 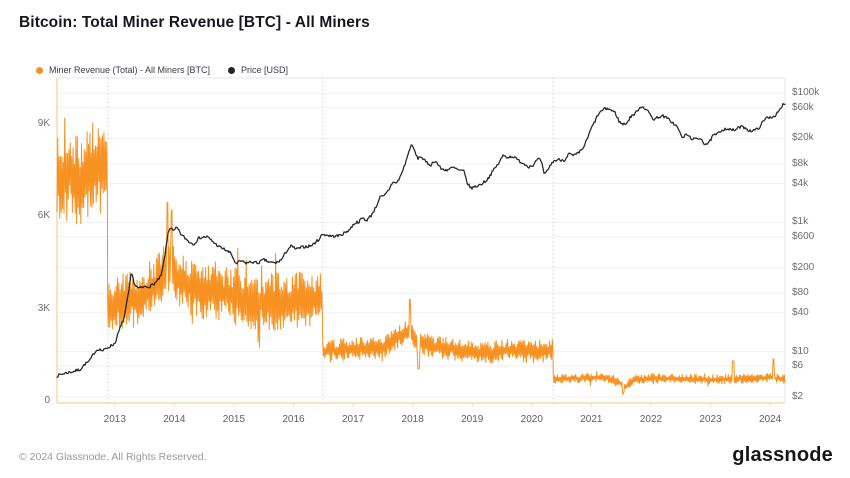 What do you see at coordinates (782, 455) in the screenshot?
I see `glassnode-logo: glassnode` at bounding box center [782, 455].